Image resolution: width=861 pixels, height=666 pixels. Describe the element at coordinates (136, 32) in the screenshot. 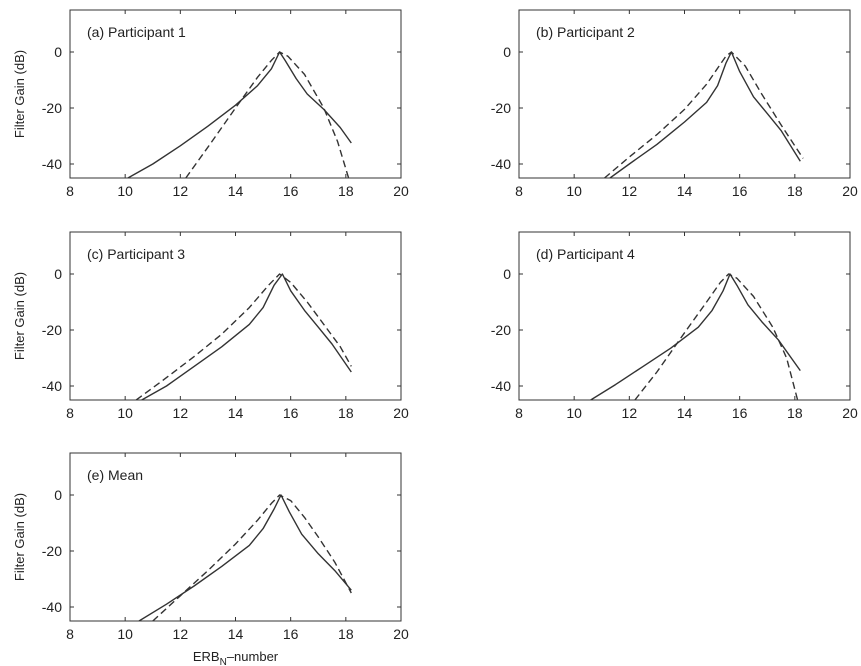

I see `panel-title: (a) Participant 1` at that location.